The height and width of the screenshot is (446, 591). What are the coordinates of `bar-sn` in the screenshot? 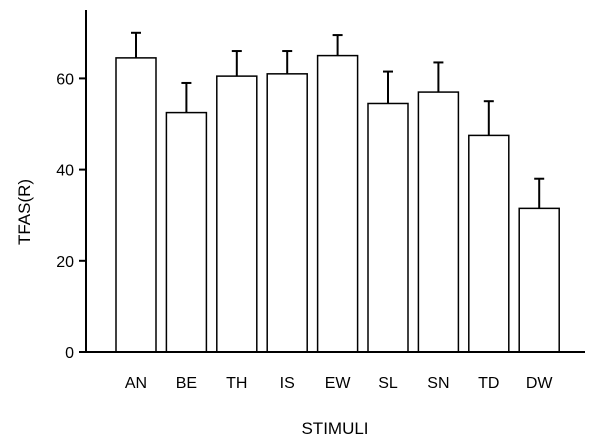 It's located at (438, 222).